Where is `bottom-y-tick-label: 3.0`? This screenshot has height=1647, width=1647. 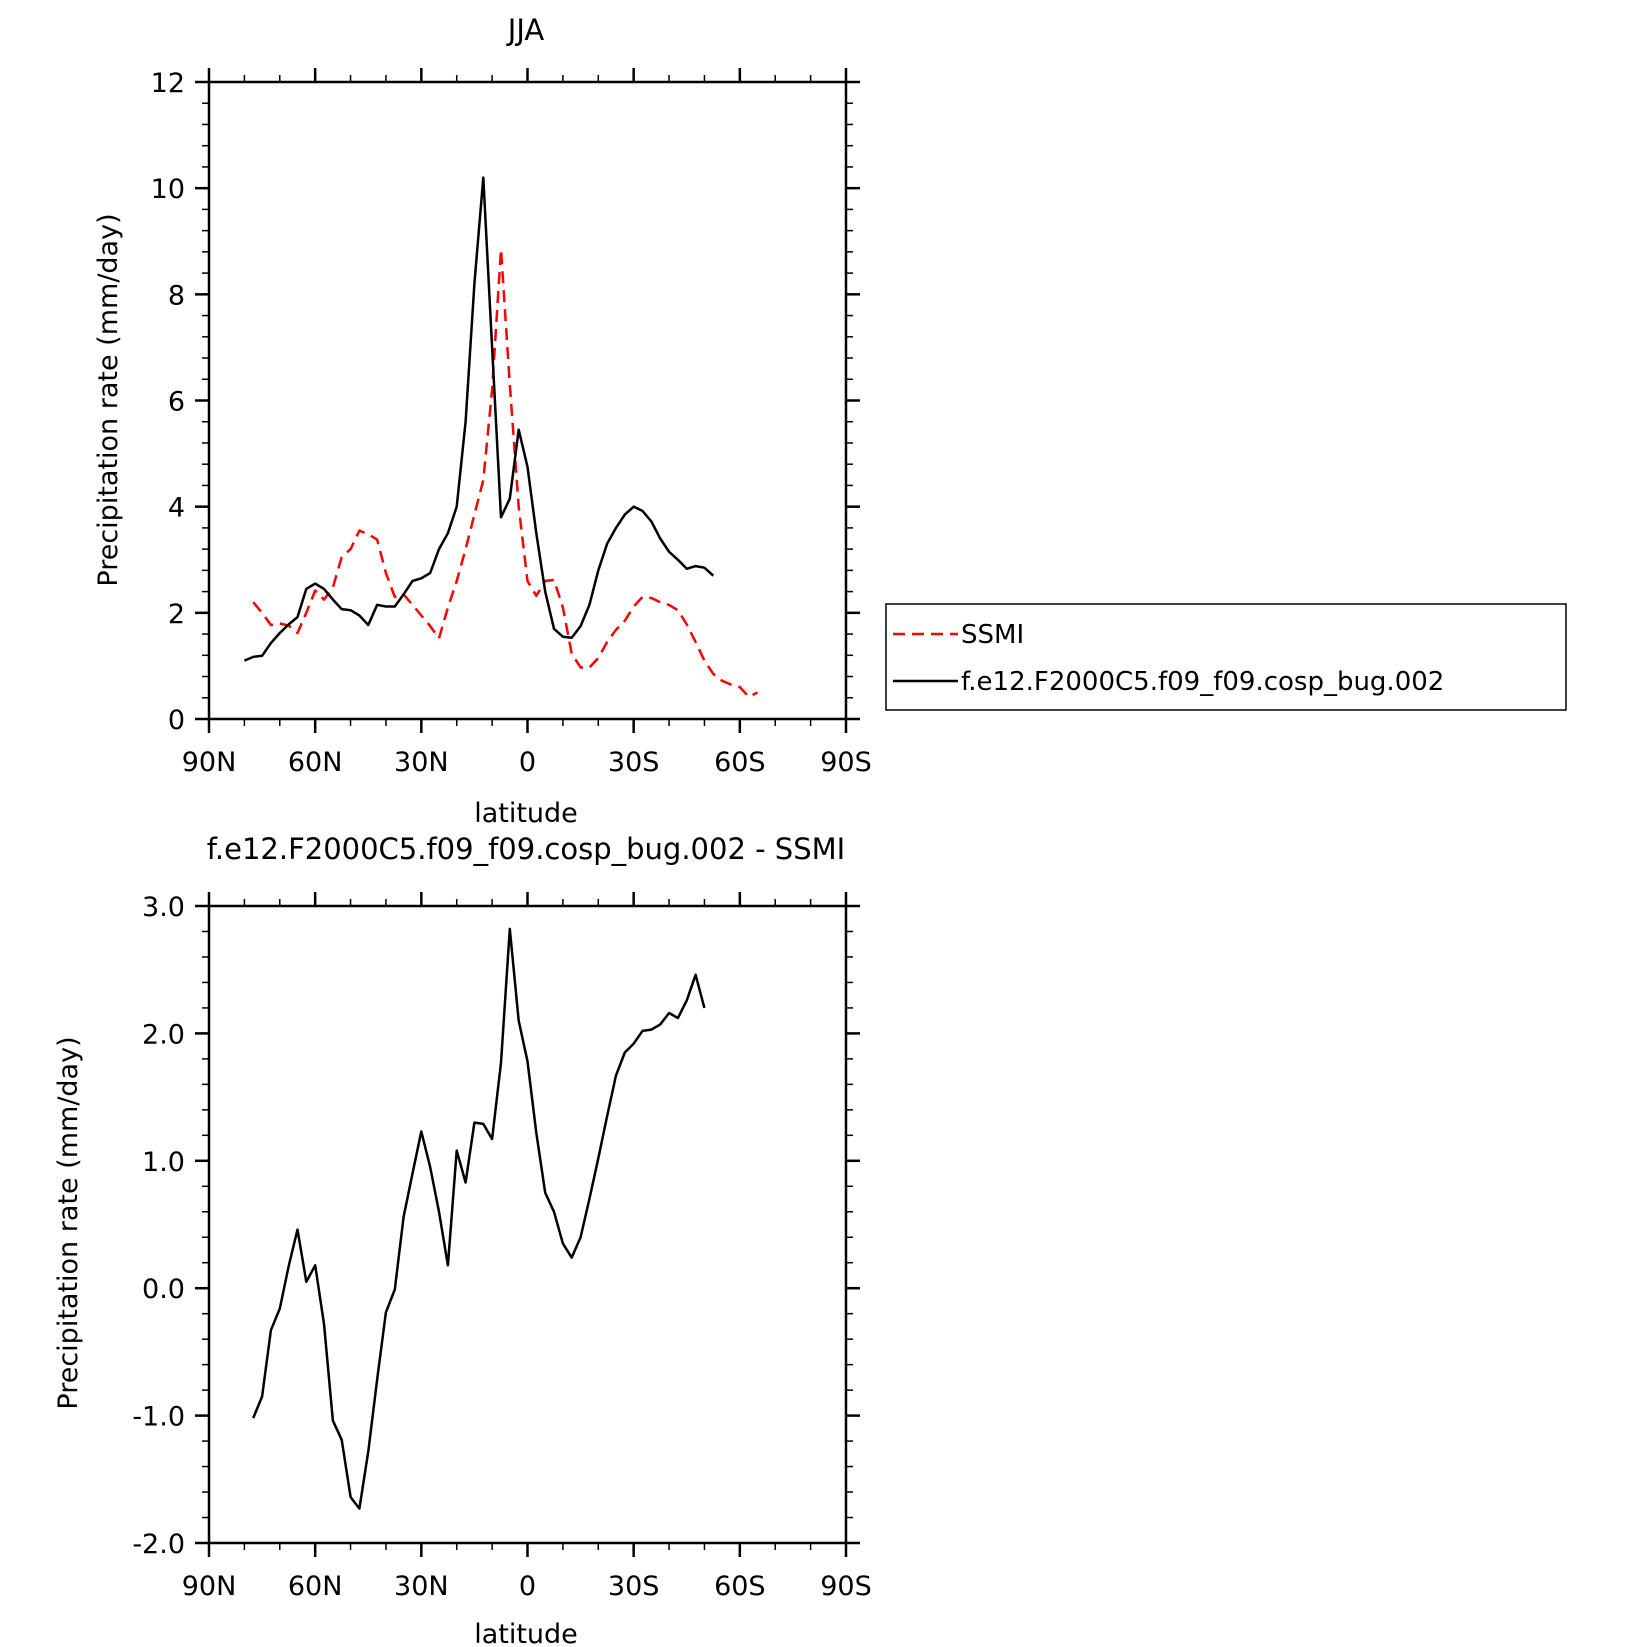
bottom-y-tick-label: 3.0 is located at coordinates (163, 907).